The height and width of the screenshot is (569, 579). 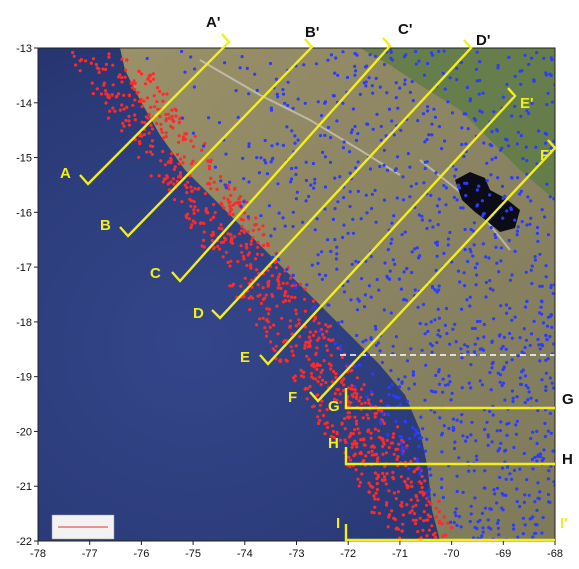 I want to click on y-tick-label: -19, so click(x=24, y=378).